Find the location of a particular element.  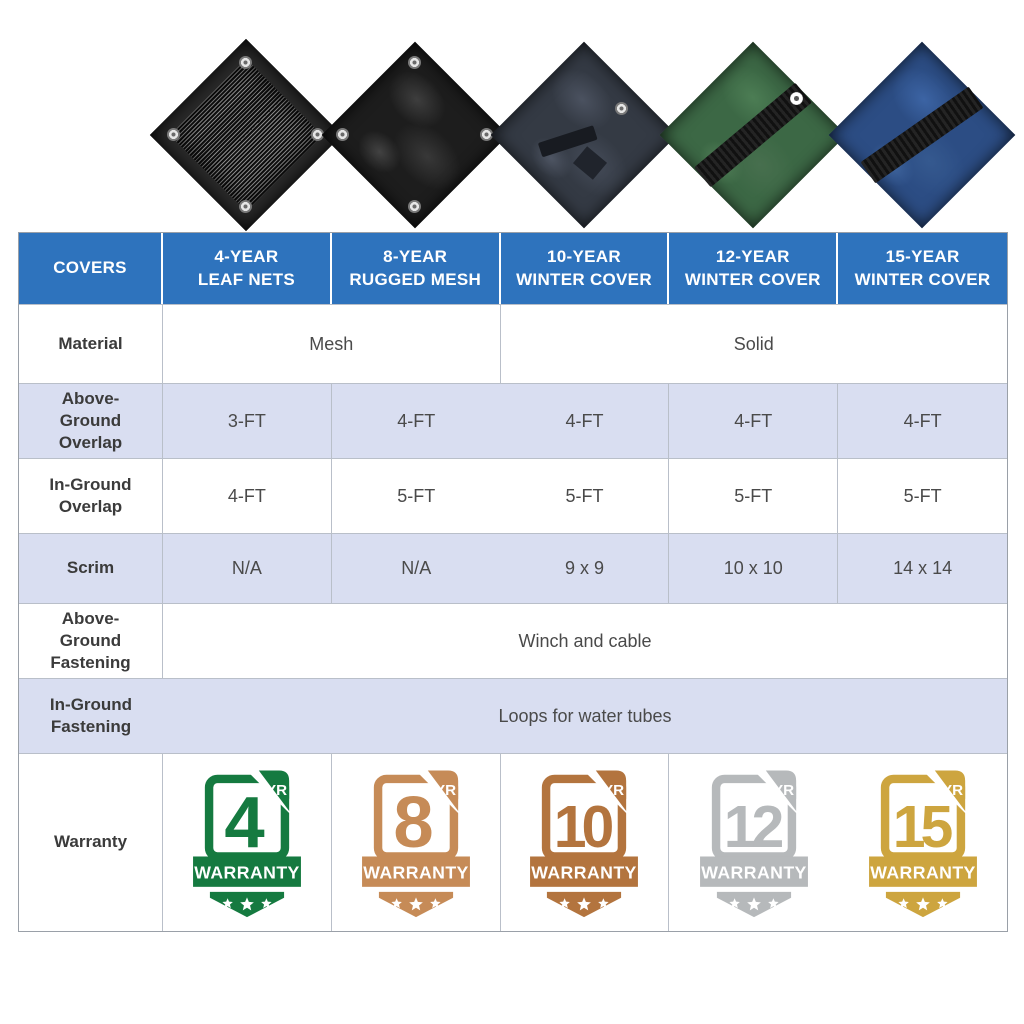

warranty-badge-12yr: YR 12 WARRANTY is located at coordinates (754, 842).